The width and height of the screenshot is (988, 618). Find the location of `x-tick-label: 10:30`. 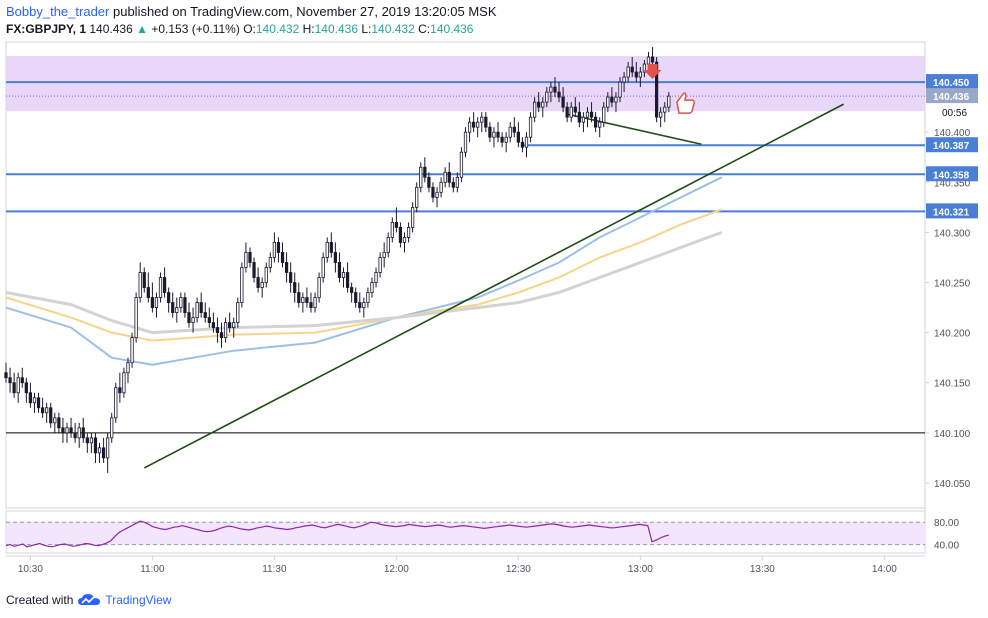

x-tick-label: 10:30 is located at coordinates (30, 569).